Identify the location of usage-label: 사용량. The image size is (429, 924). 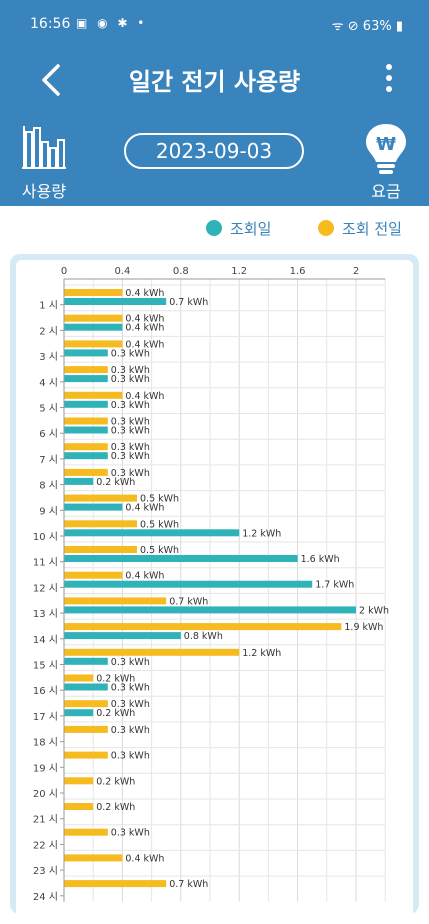
(44, 191).